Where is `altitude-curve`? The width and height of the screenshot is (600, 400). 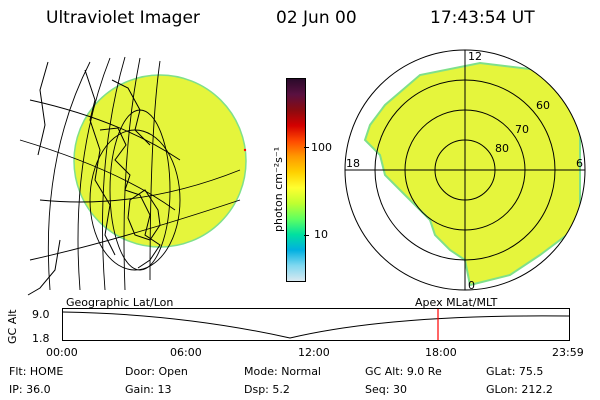 altitude-curve is located at coordinates (316, 325).